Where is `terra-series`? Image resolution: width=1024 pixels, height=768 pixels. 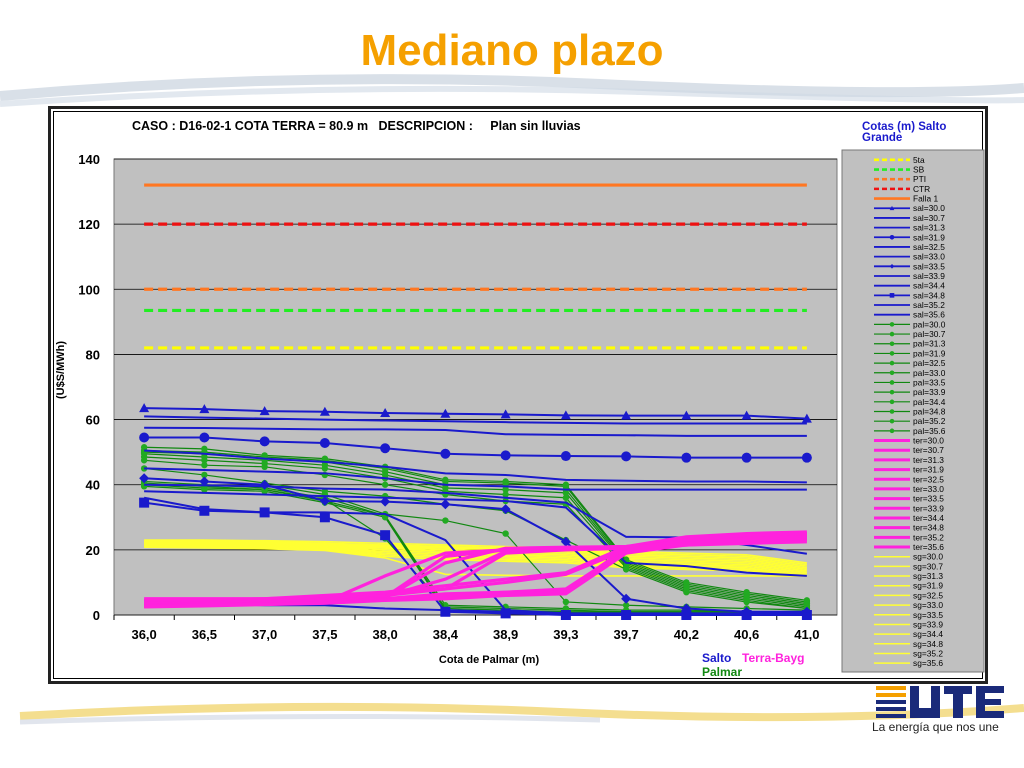
terra-series is located at coordinates (475, 569).